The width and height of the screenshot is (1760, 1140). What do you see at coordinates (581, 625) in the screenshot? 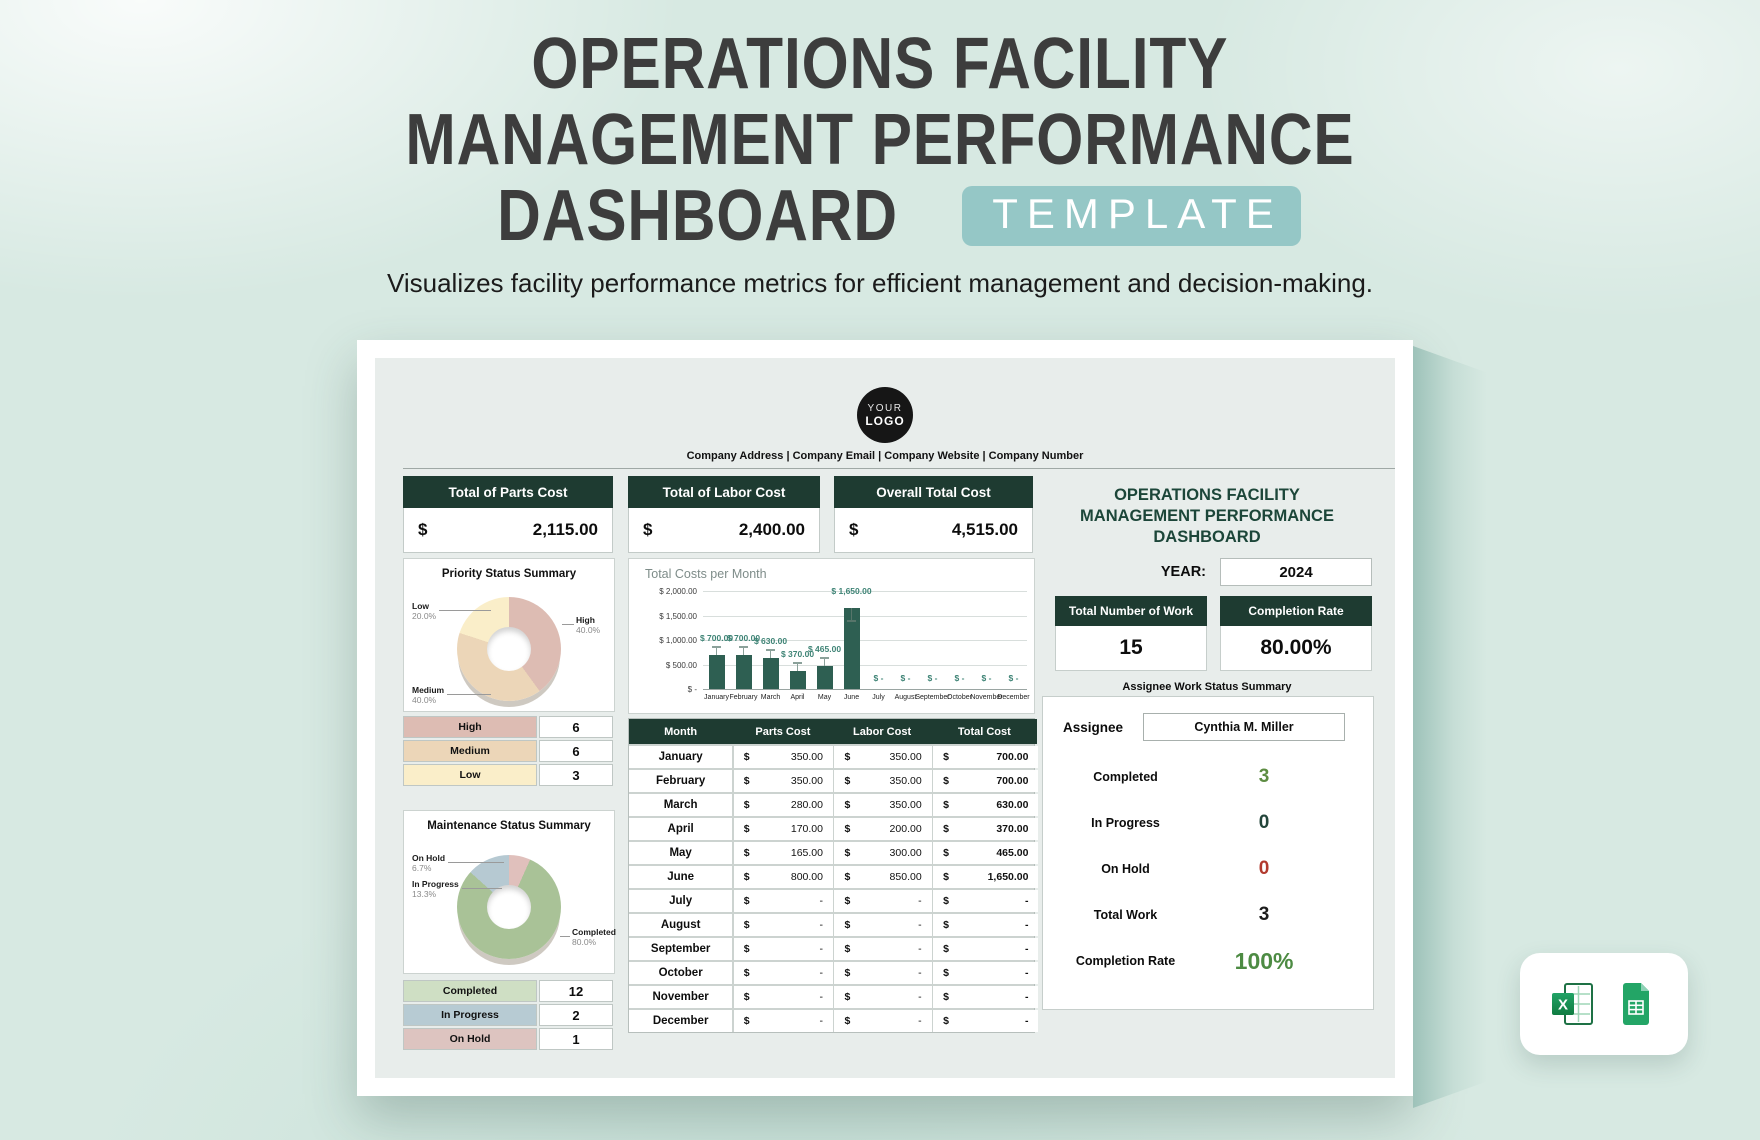
I see `donut-callout: High 40.0%` at bounding box center [581, 625].